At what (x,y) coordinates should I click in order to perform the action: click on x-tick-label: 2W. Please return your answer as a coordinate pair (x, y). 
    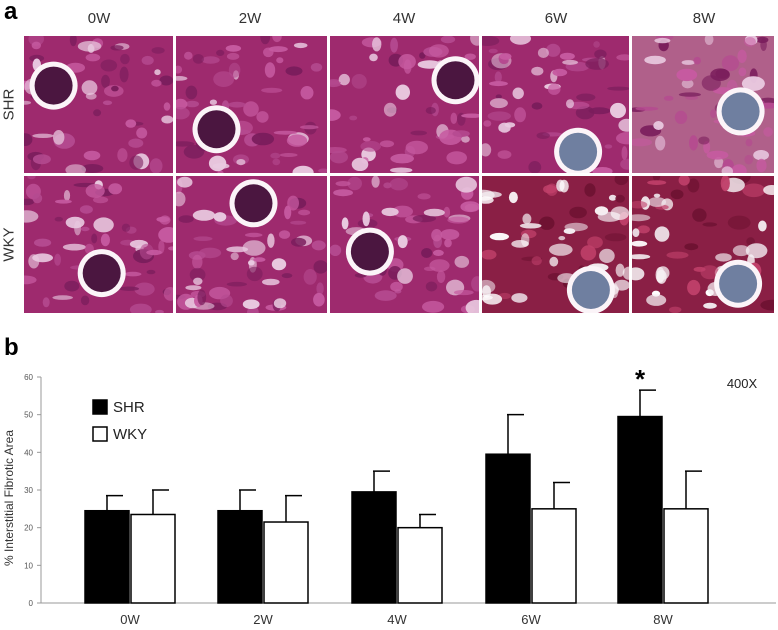
    Looking at the image, I should click on (263, 619).